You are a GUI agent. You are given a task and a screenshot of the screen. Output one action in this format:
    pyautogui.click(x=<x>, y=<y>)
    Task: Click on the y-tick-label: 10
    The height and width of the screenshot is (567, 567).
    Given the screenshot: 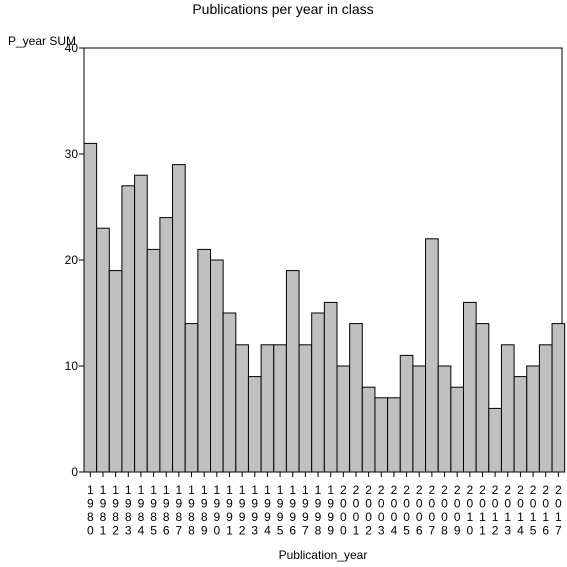 What is the action you would take?
    pyautogui.click(x=72, y=366)
    